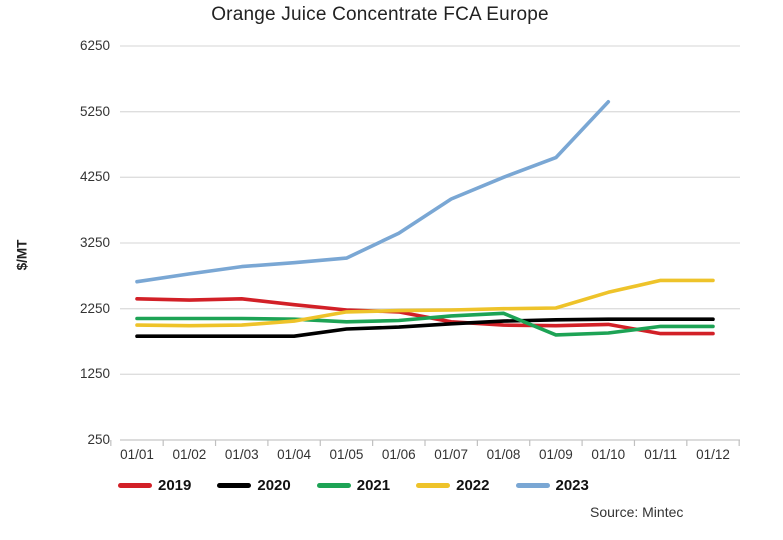  Describe the element at coordinates (94, 242) in the screenshot. I see `y-tick-label: 3250` at that location.